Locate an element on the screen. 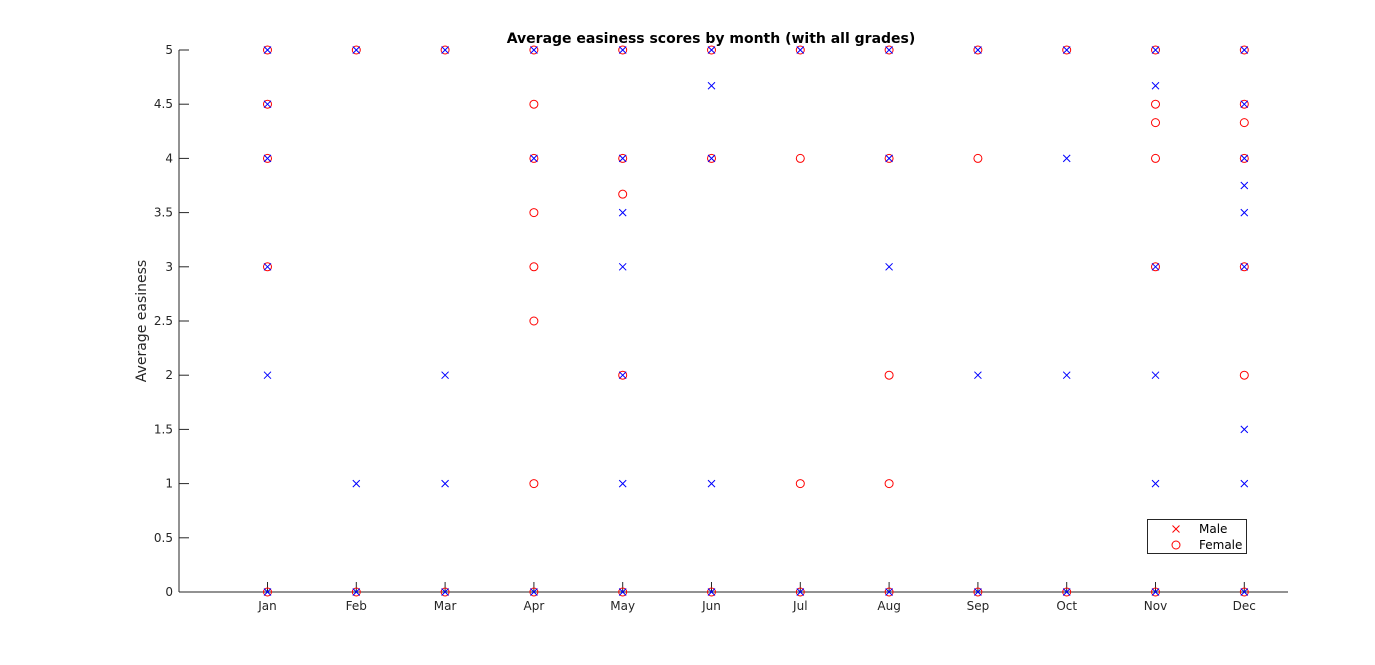 Image resolution: width=1375 pixels, height=665 pixels. y-tick-label: 3.5 is located at coordinates (163, 213).